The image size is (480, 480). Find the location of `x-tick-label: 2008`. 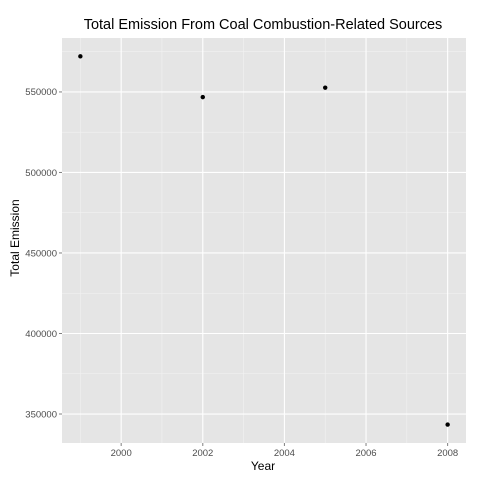

x-tick-label: 2008 is located at coordinates (447, 453).